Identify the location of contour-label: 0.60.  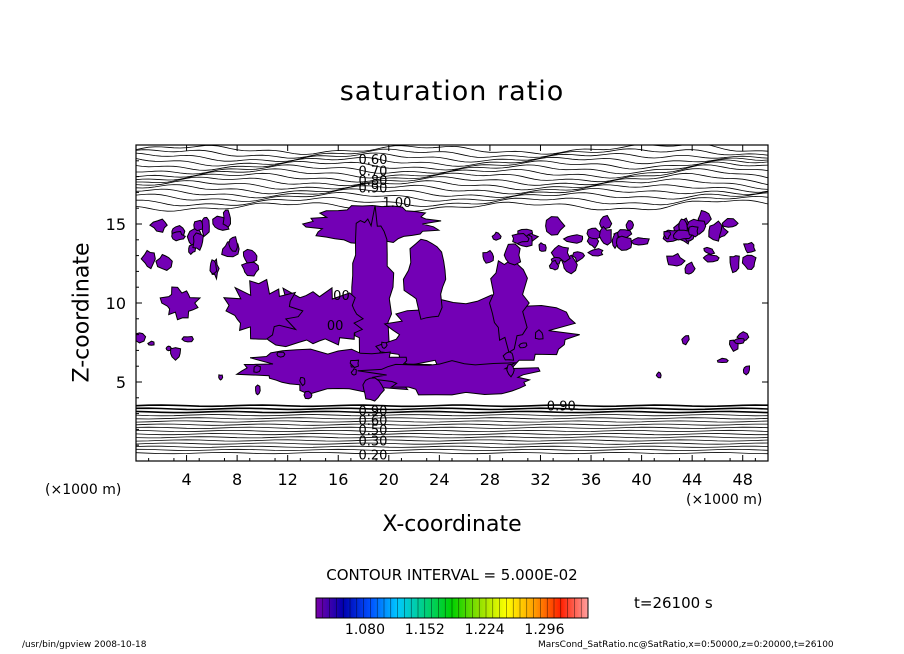
(372, 421).